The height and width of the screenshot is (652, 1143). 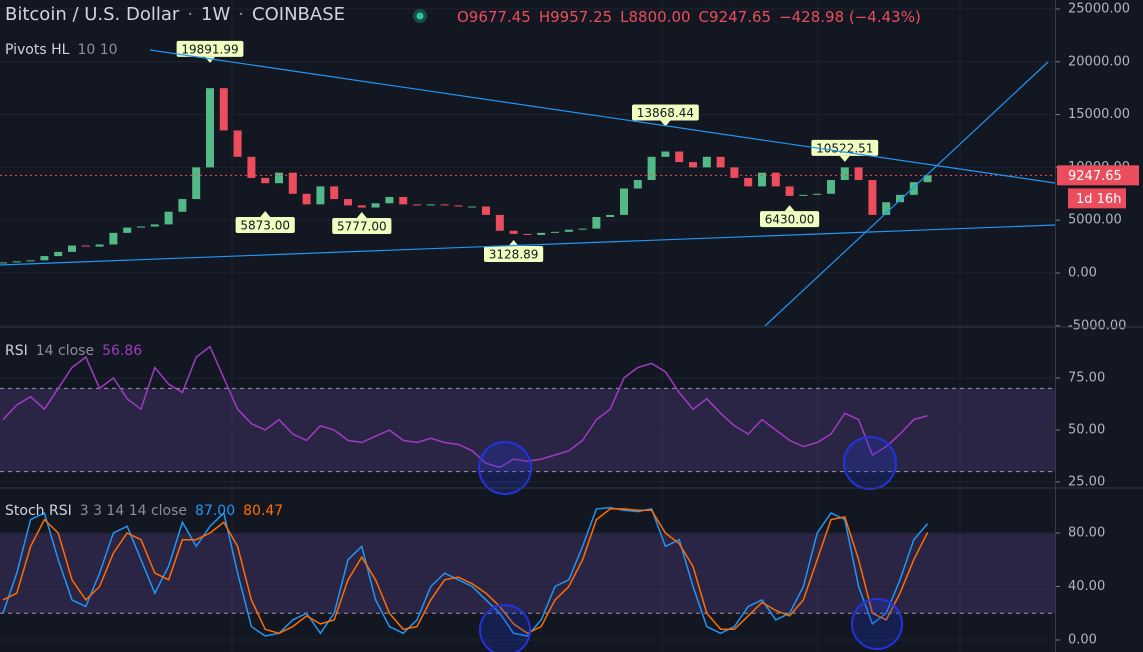 What do you see at coordinates (133, 511) in the screenshot?
I see `indicator-params: 3 3 14 14 close` at bounding box center [133, 511].